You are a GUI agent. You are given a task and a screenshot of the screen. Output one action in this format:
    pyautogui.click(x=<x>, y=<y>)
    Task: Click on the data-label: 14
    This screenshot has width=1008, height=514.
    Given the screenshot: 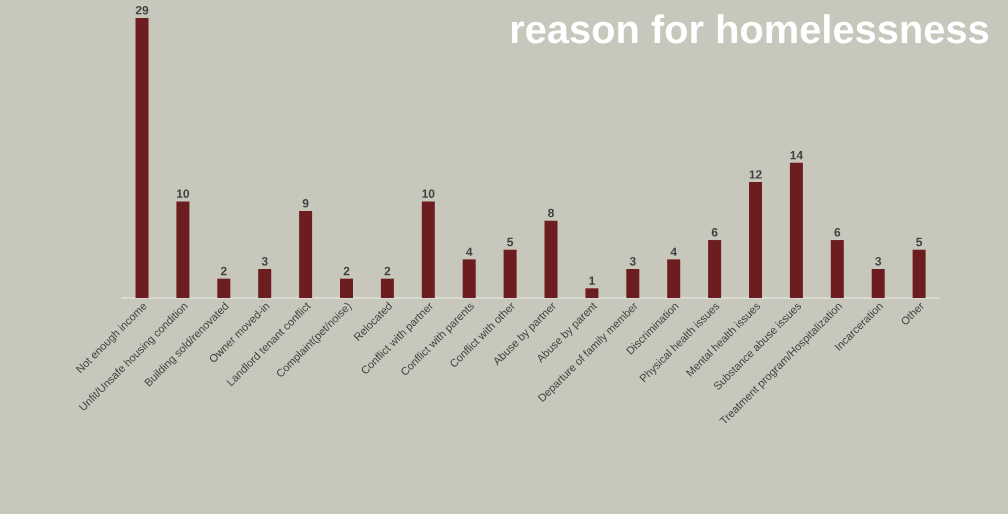 What is the action you would take?
    pyautogui.click(x=796, y=155)
    